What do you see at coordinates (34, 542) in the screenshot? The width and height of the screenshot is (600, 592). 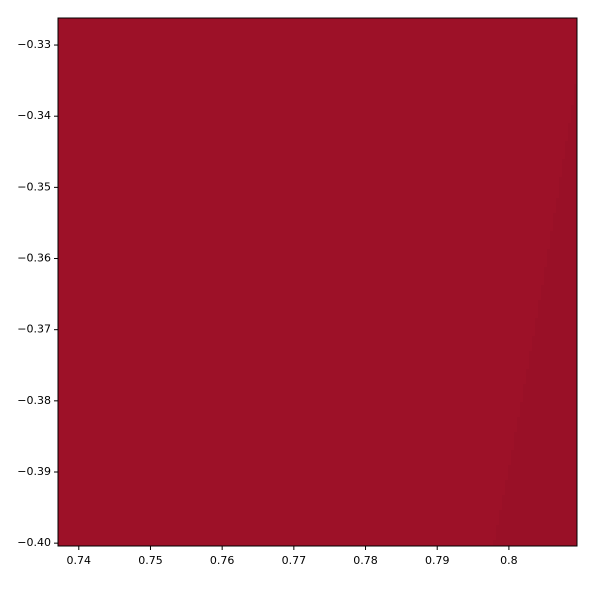 I see `y-tick-label: −0.40` at bounding box center [34, 542].